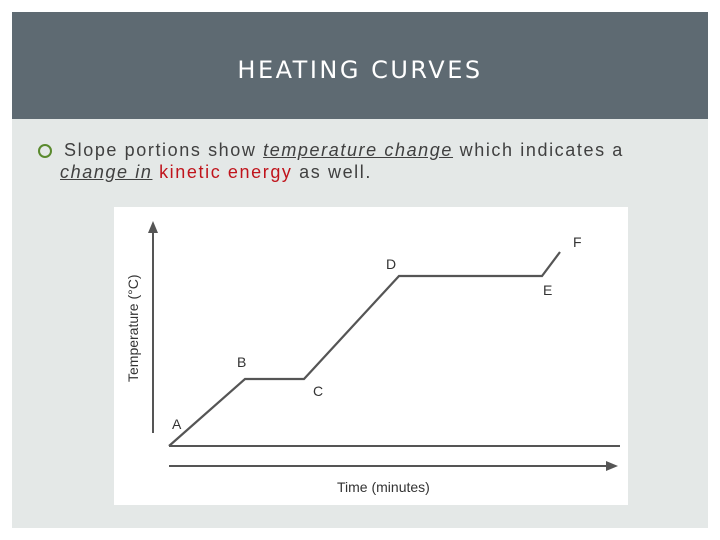 This screenshot has height=540, width=720. What do you see at coordinates (391, 264) in the screenshot?
I see `point-label-d: D` at bounding box center [391, 264].